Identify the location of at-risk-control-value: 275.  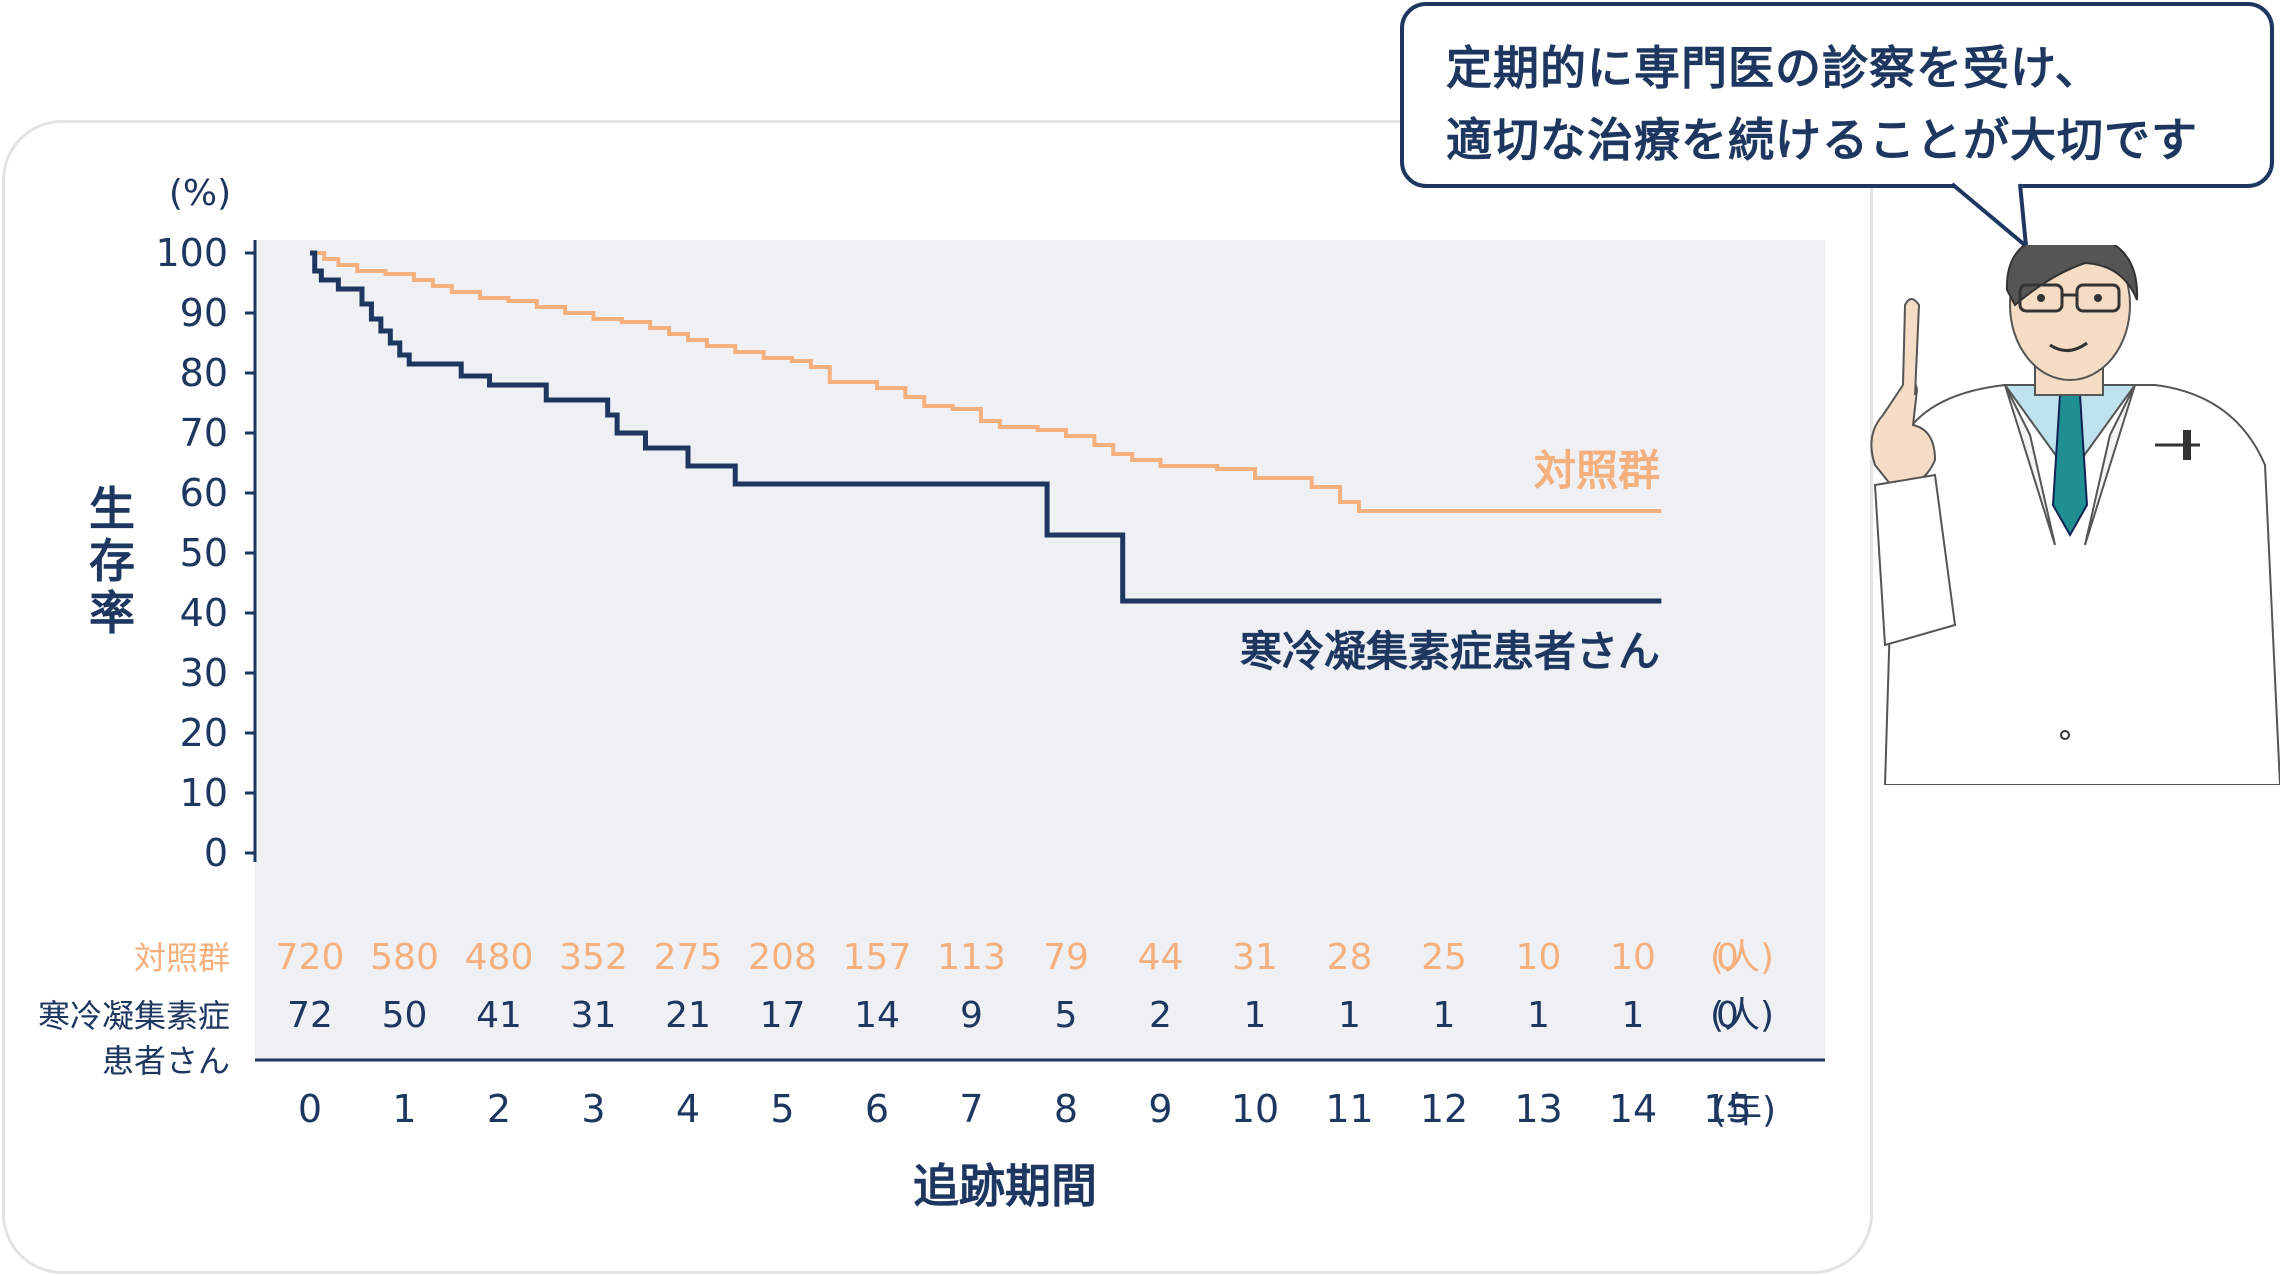
(688, 957).